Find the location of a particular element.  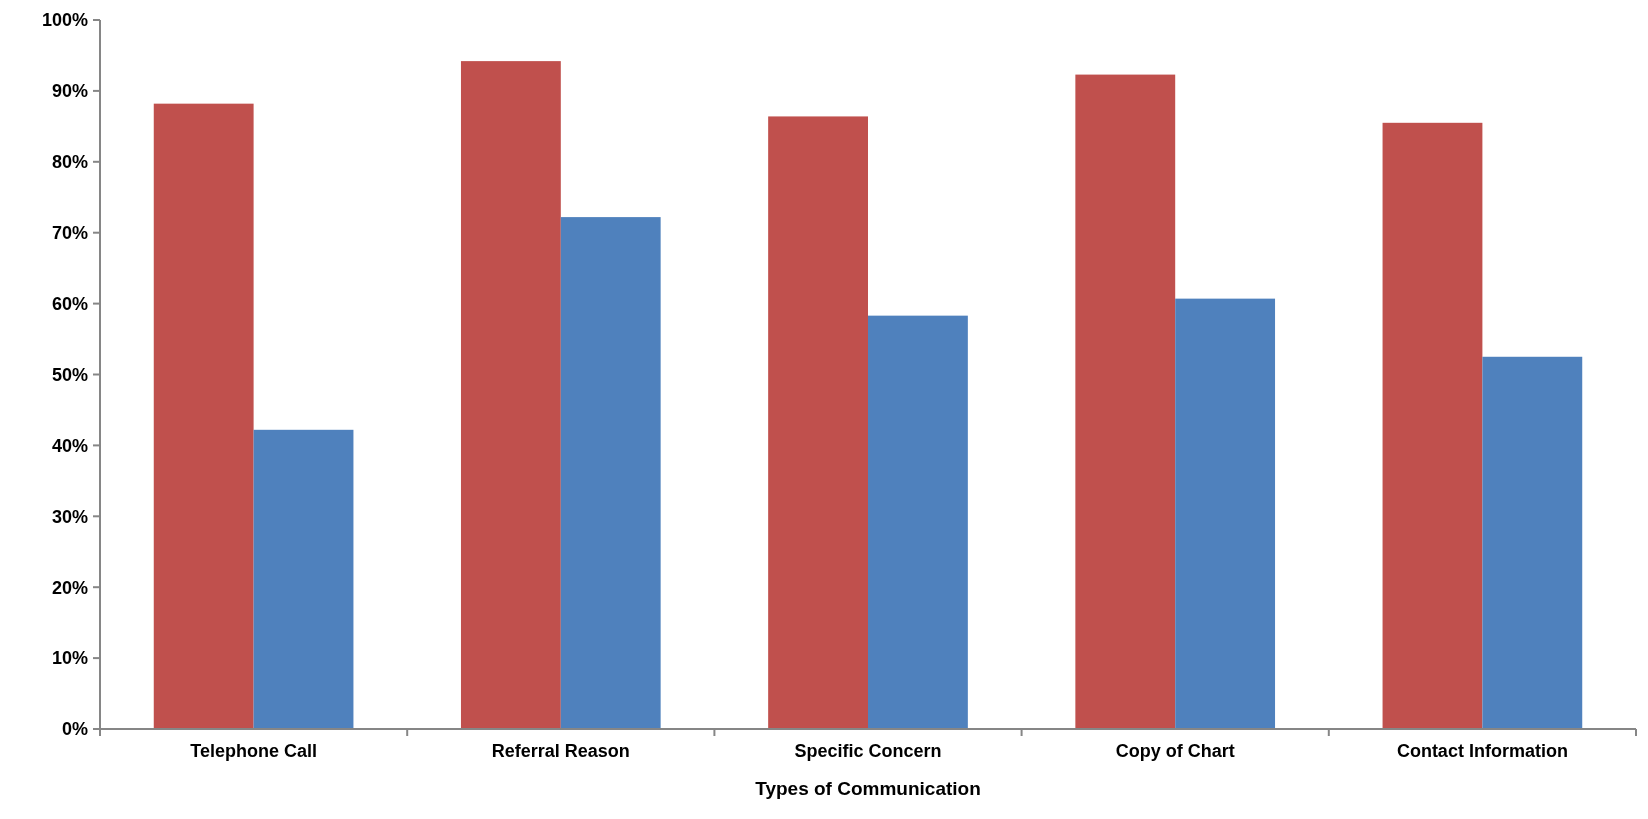

y-tick-label: 50% is located at coordinates (69, 374).